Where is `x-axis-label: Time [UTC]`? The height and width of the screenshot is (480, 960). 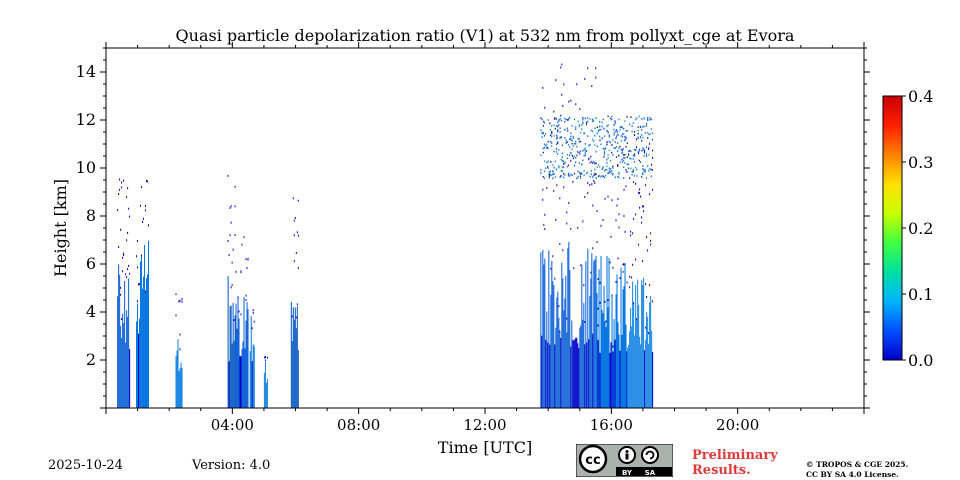
x-axis-label: Time [UTC] is located at coordinates (485, 447).